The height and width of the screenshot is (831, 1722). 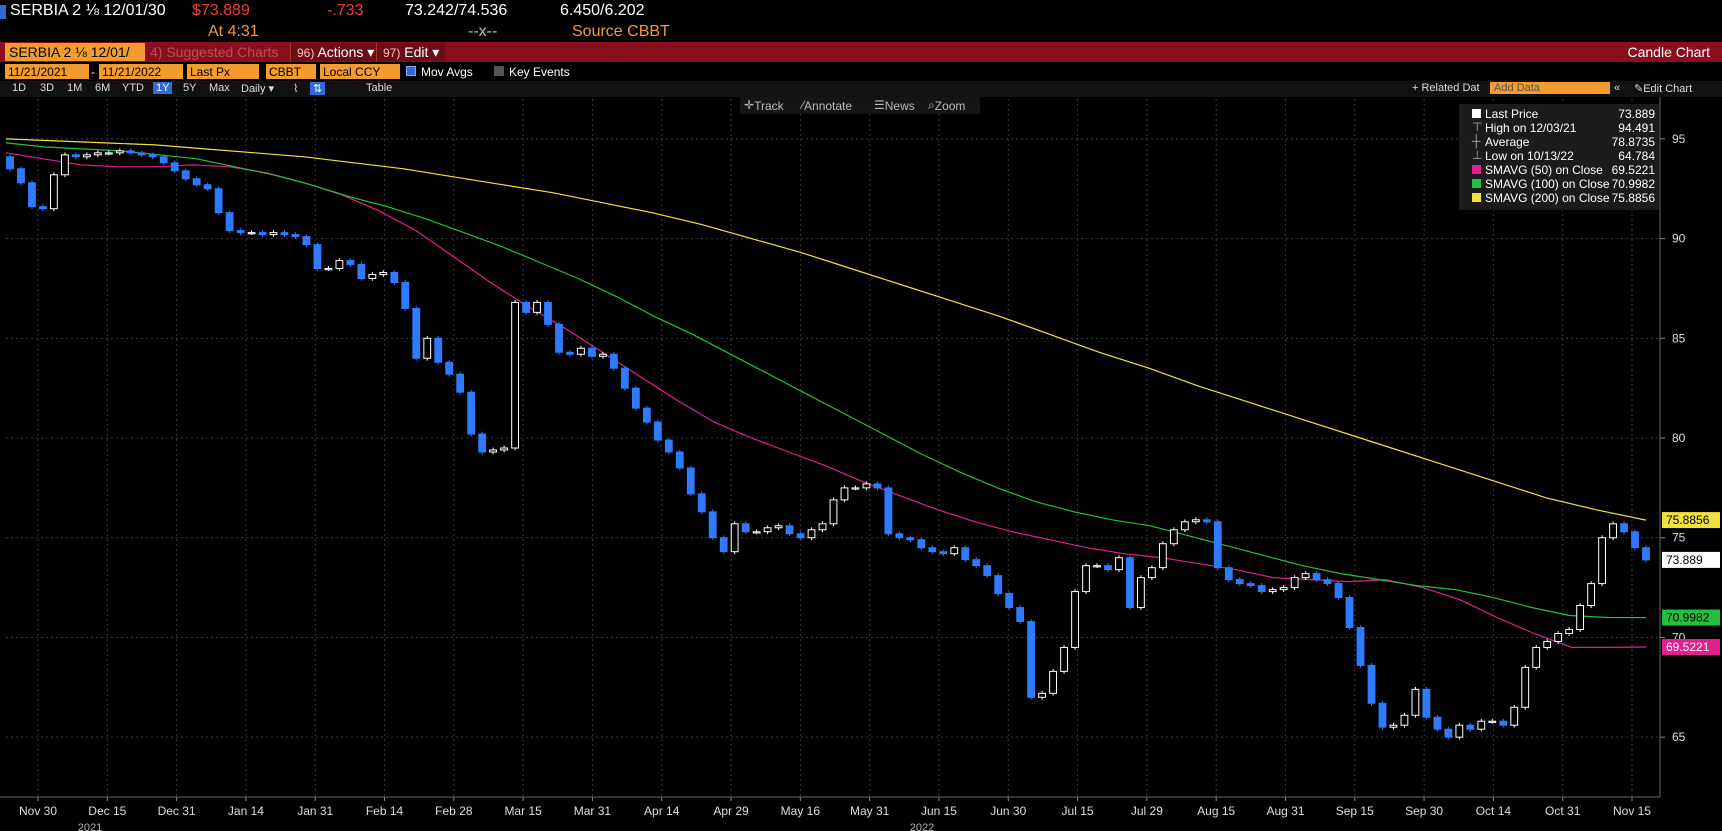 I want to click on period-6m: 6M, so click(x=103, y=88).